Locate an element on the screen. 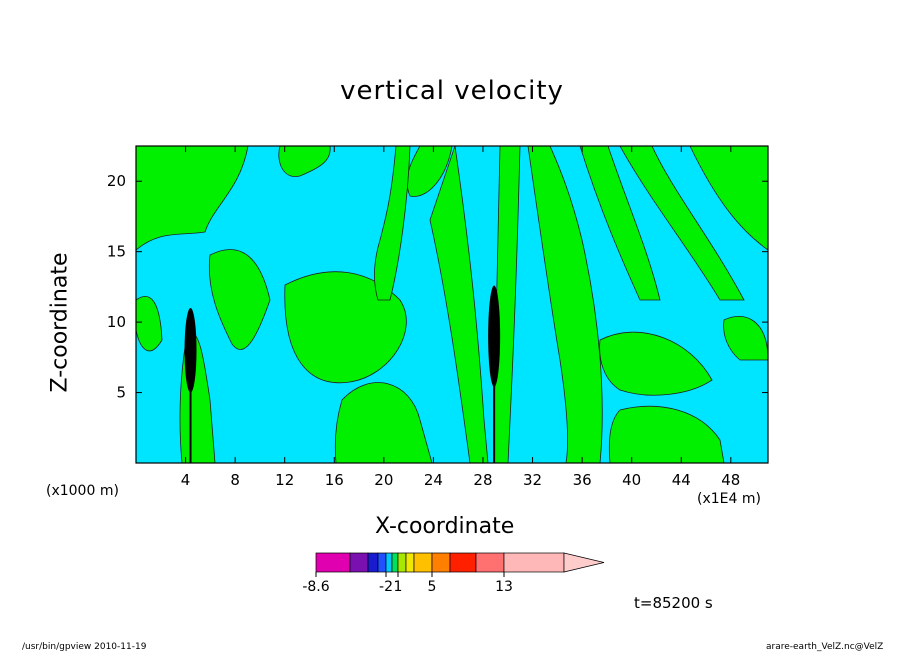 This screenshot has width=904, height=654. updraft-cores is located at coordinates (342, 374).